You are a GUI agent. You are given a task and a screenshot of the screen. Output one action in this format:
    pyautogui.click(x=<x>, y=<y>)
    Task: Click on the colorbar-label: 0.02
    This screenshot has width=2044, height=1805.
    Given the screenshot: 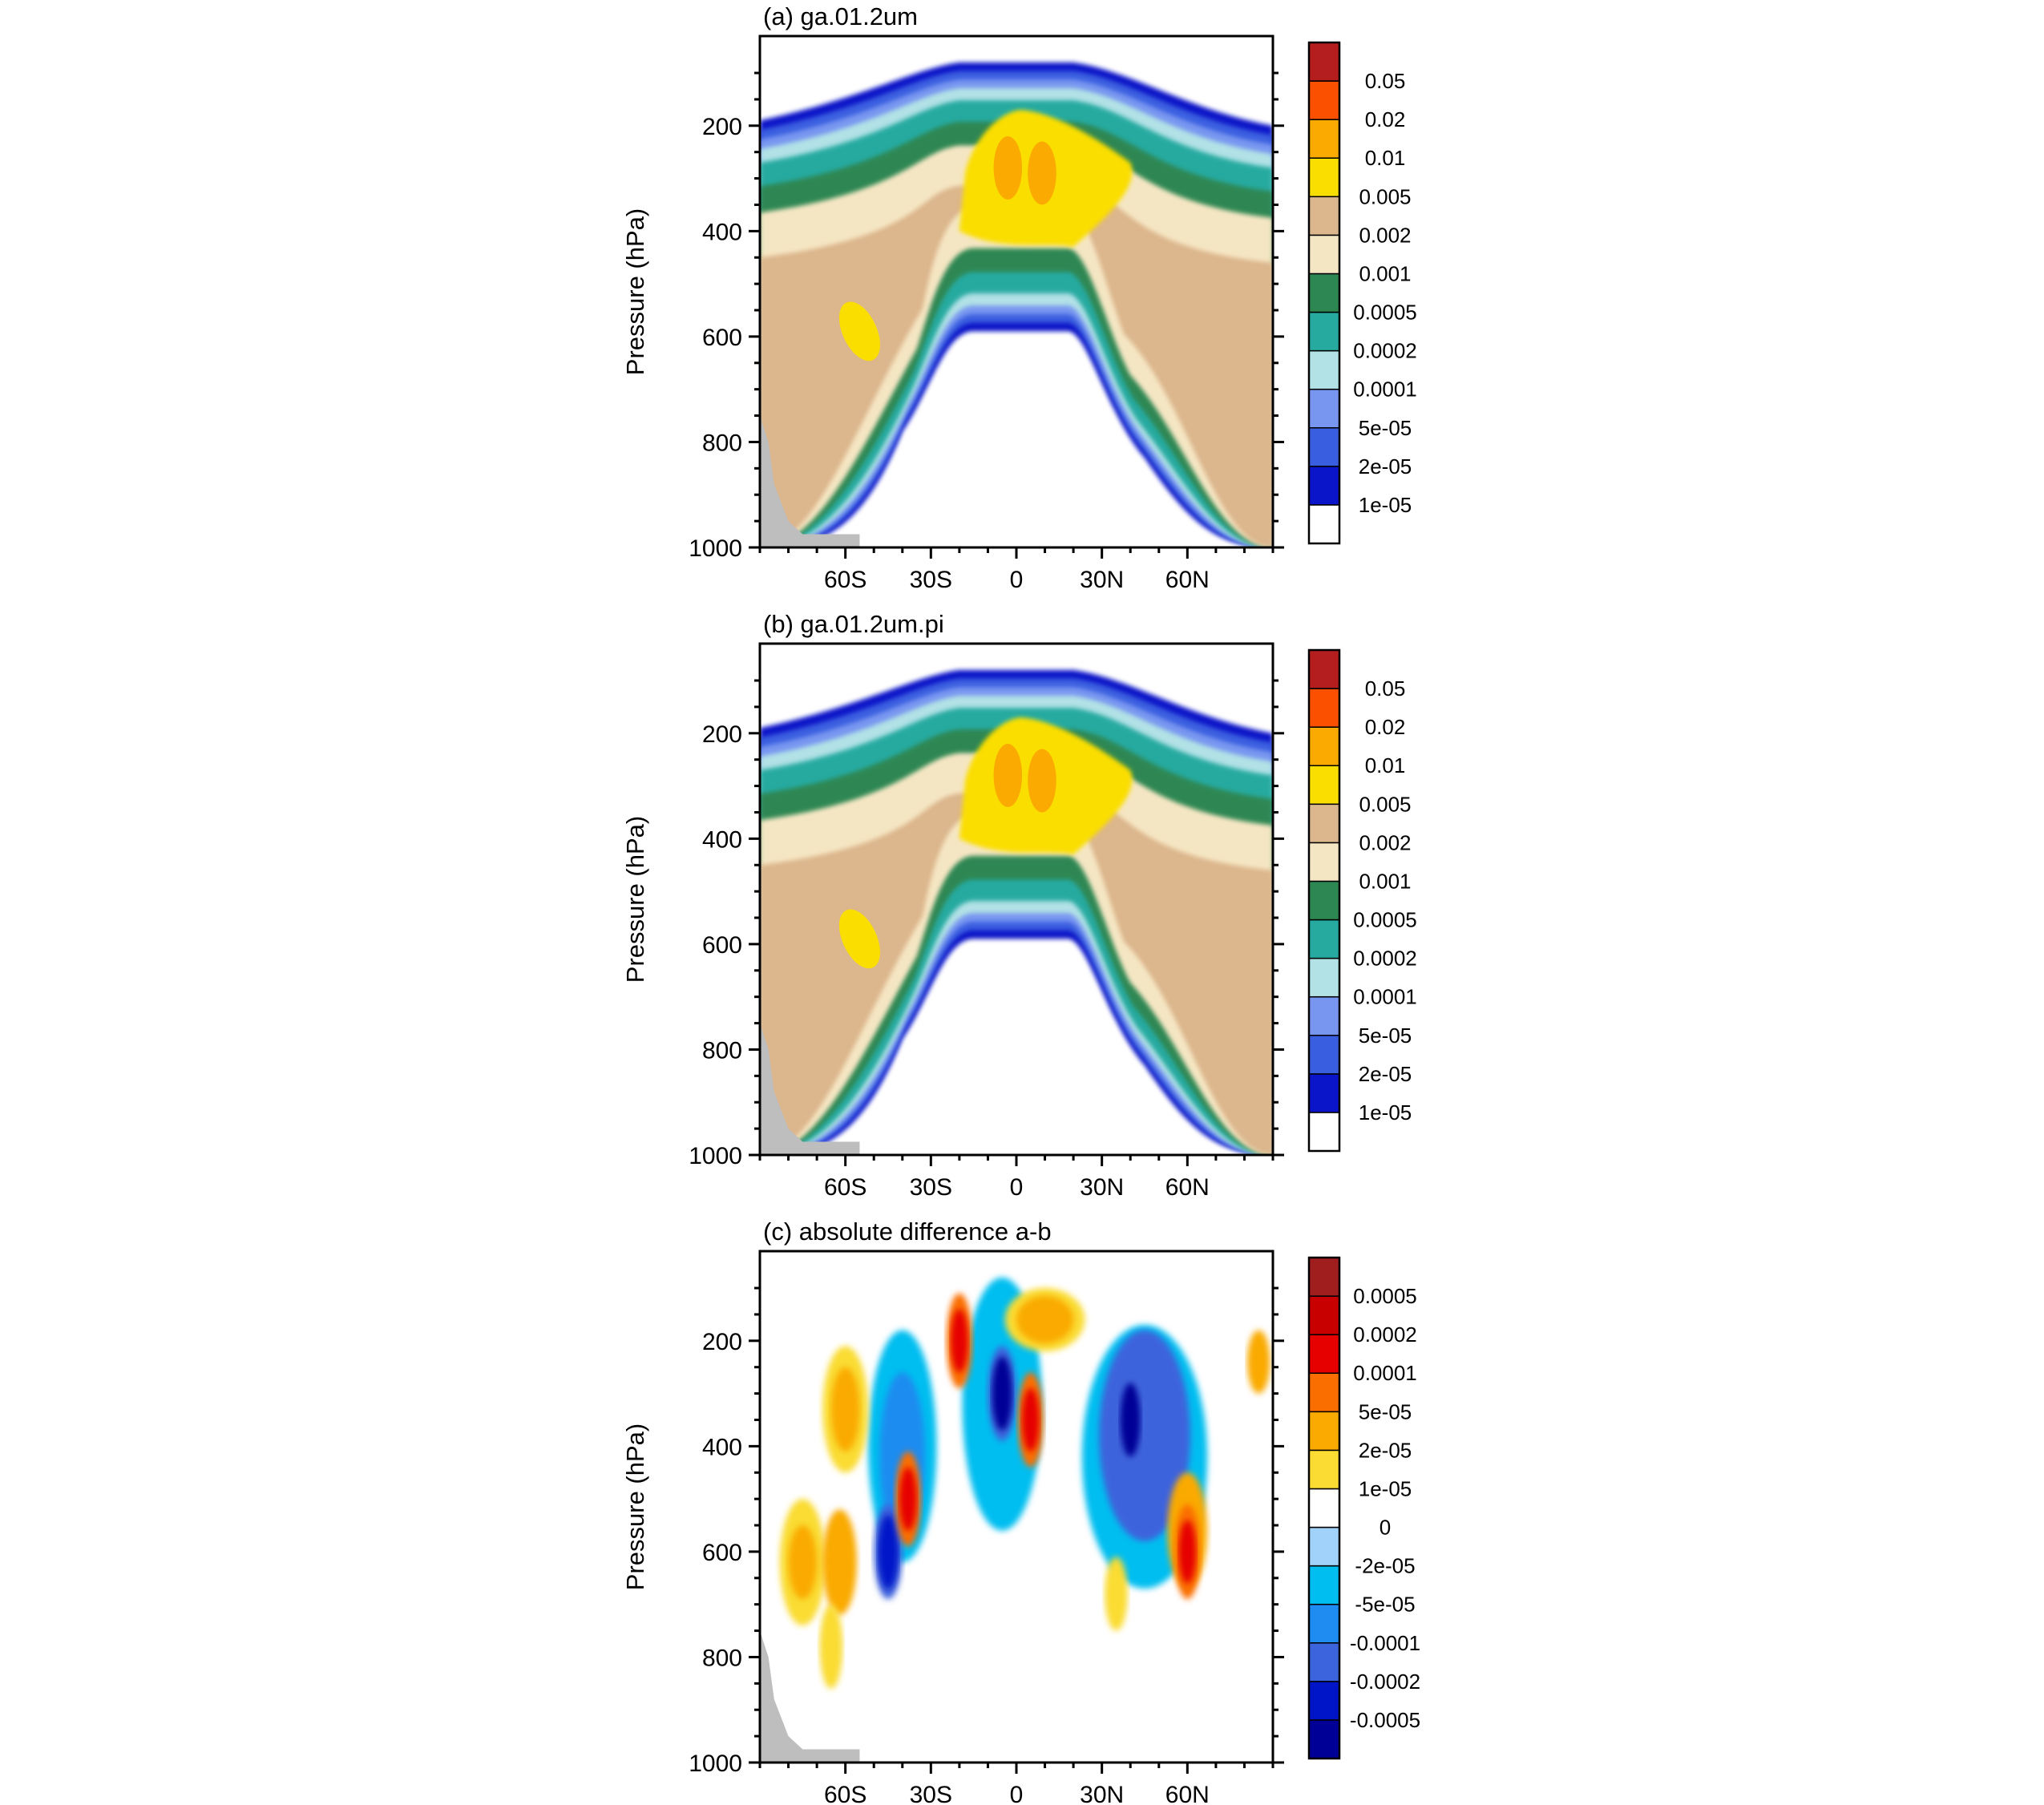 What is the action you would take?
    pyautogui.click(x=1385, y=119)
    